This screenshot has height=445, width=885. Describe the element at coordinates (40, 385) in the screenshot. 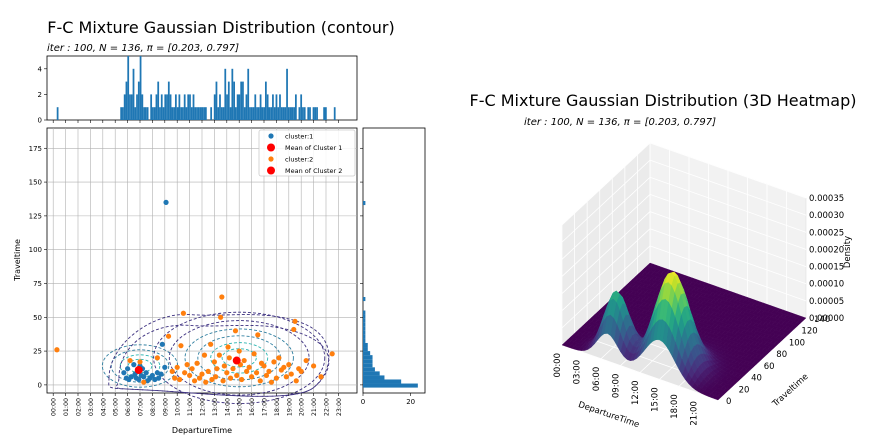

I see `y-tick-label: 0` at that location.